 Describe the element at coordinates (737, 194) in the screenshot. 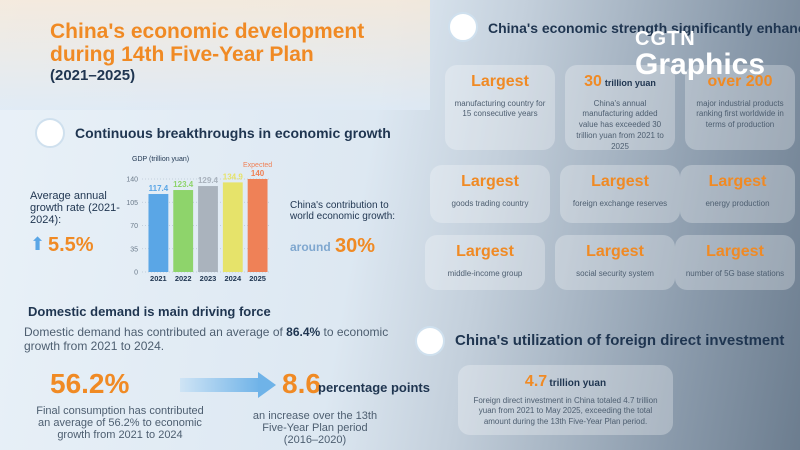

I see `stat-card: Largest energy production` at that location.